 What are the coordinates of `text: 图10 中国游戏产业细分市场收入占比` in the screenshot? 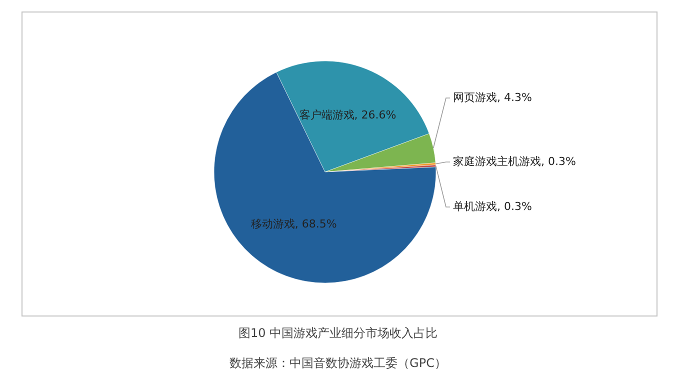 It's located at (338, 333).